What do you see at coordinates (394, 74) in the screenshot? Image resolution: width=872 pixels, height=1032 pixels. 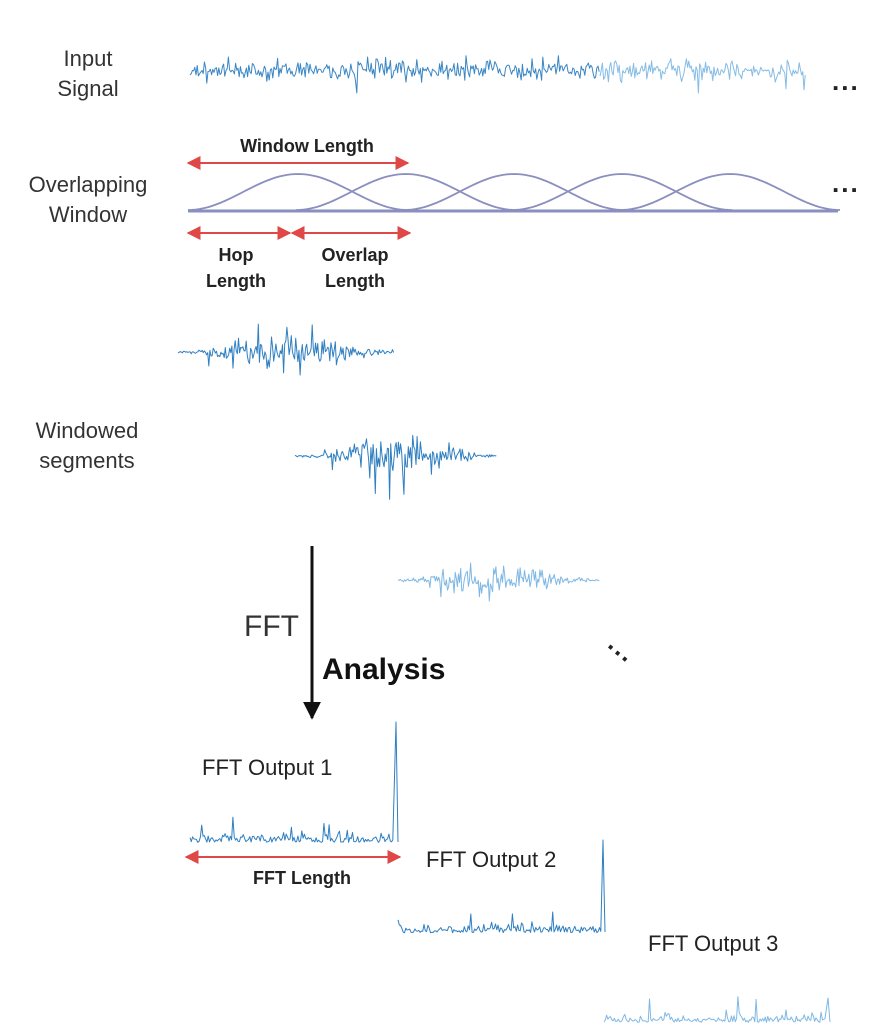 I see `input-signal-trace-dark` at bounding box center [394, 74].